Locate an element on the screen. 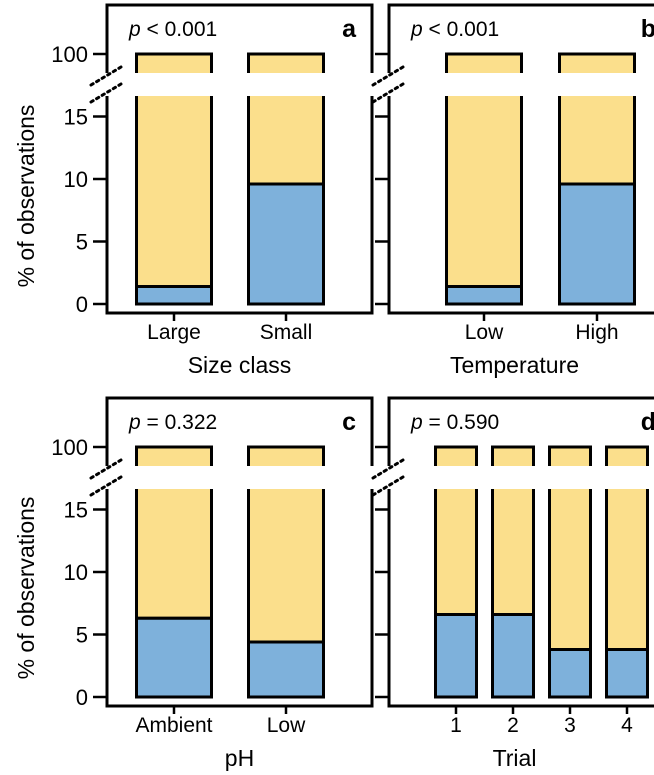  p-value-text: = 0.590 is located at coordinates (461, 422).